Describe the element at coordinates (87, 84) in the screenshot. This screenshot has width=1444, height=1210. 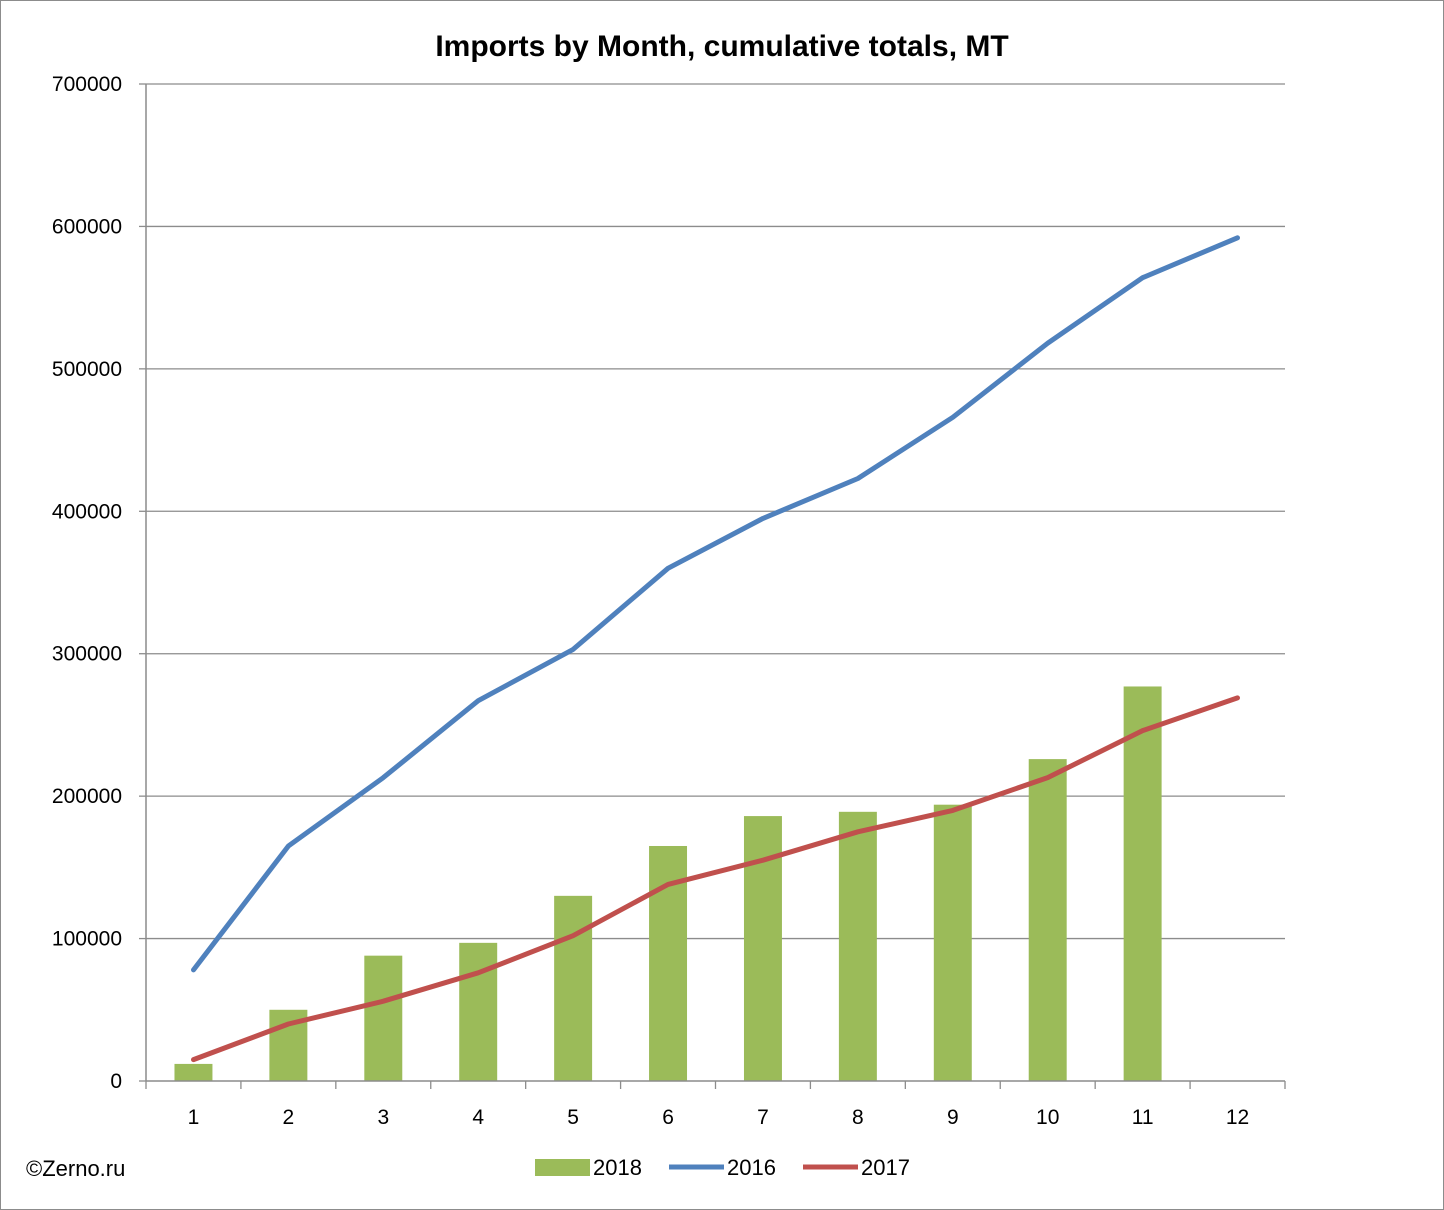
I see `y-tick-label: 700000` at that location.